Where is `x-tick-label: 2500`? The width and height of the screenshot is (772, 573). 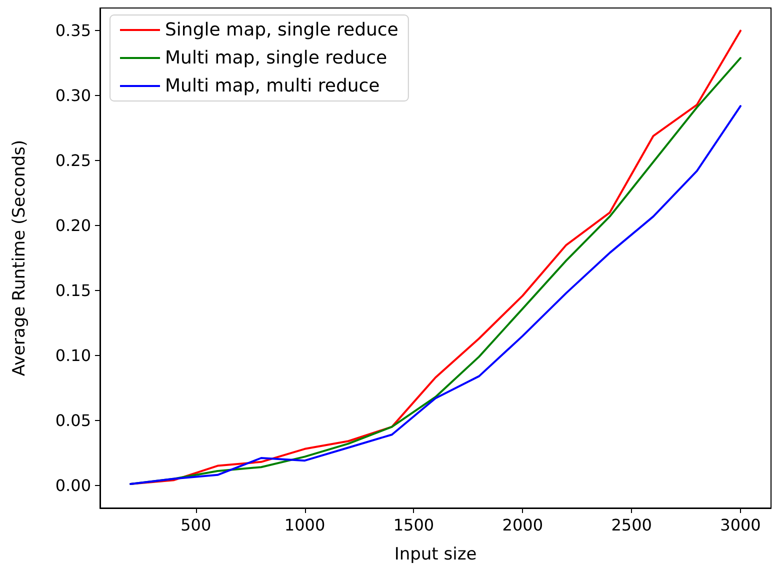 x-tick-label: 2500 is located at coordinates (631, 525).